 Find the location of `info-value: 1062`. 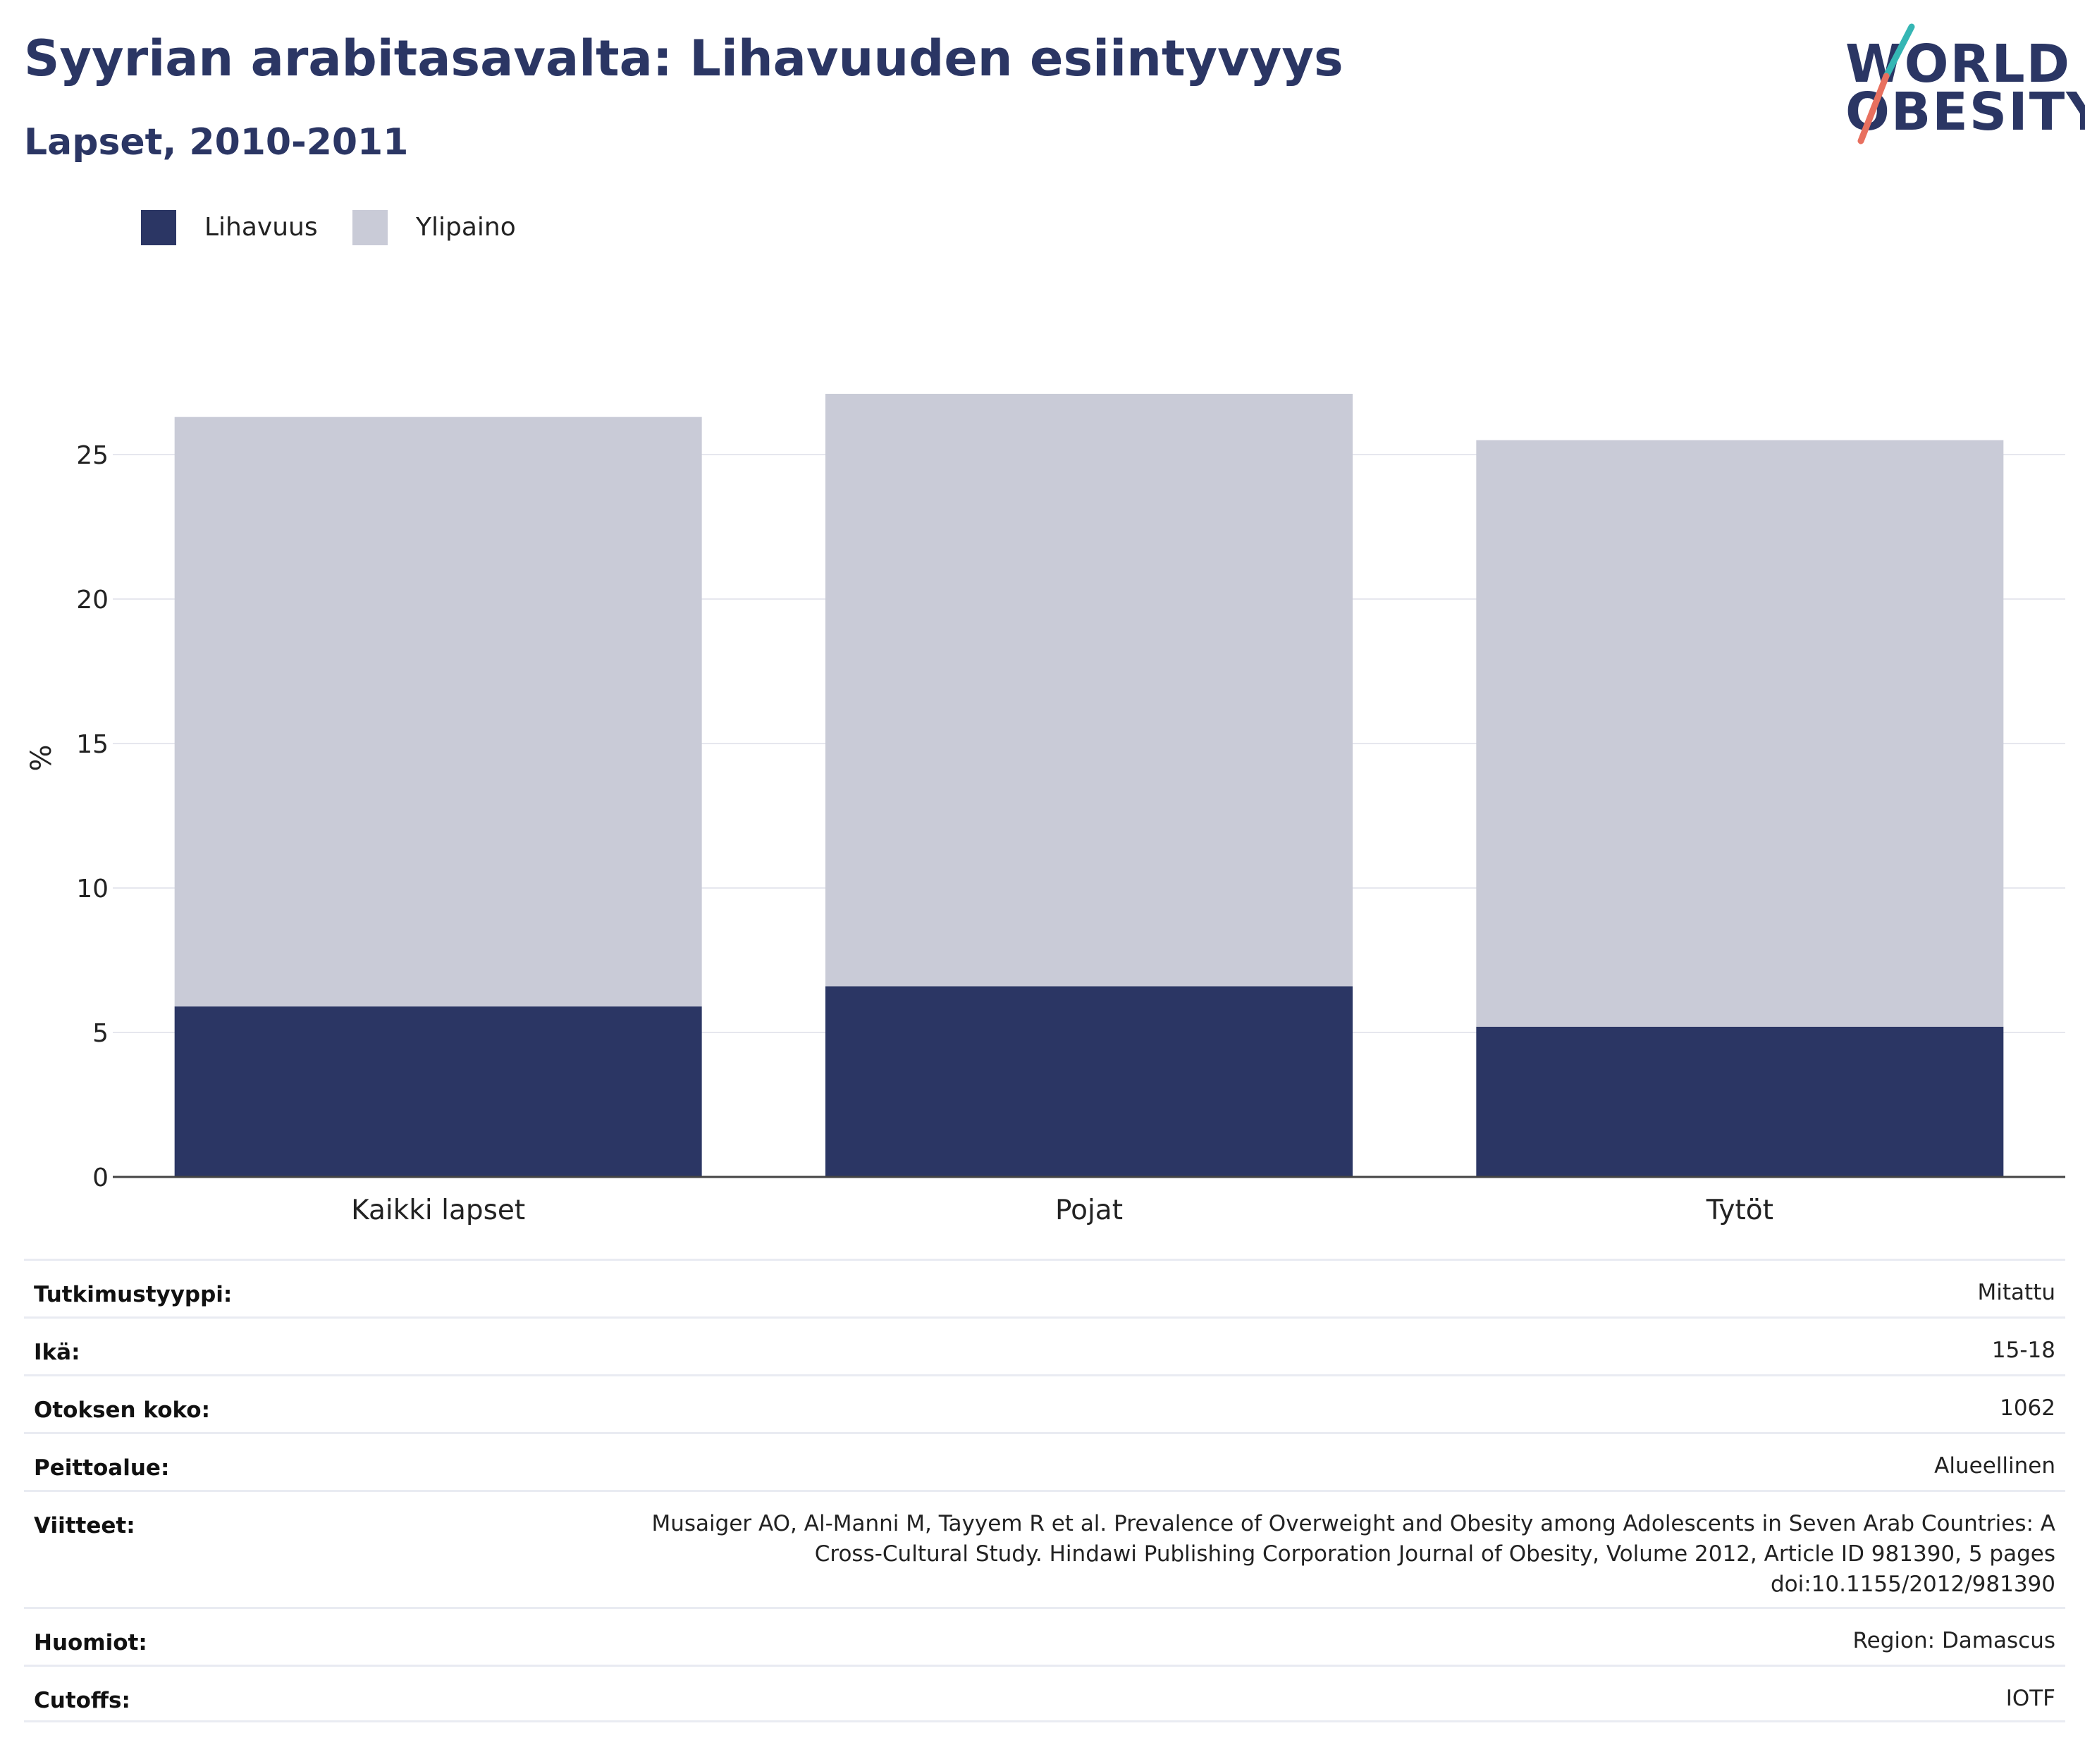

info-value: 1062 is located at coordinates (2027, 1408).